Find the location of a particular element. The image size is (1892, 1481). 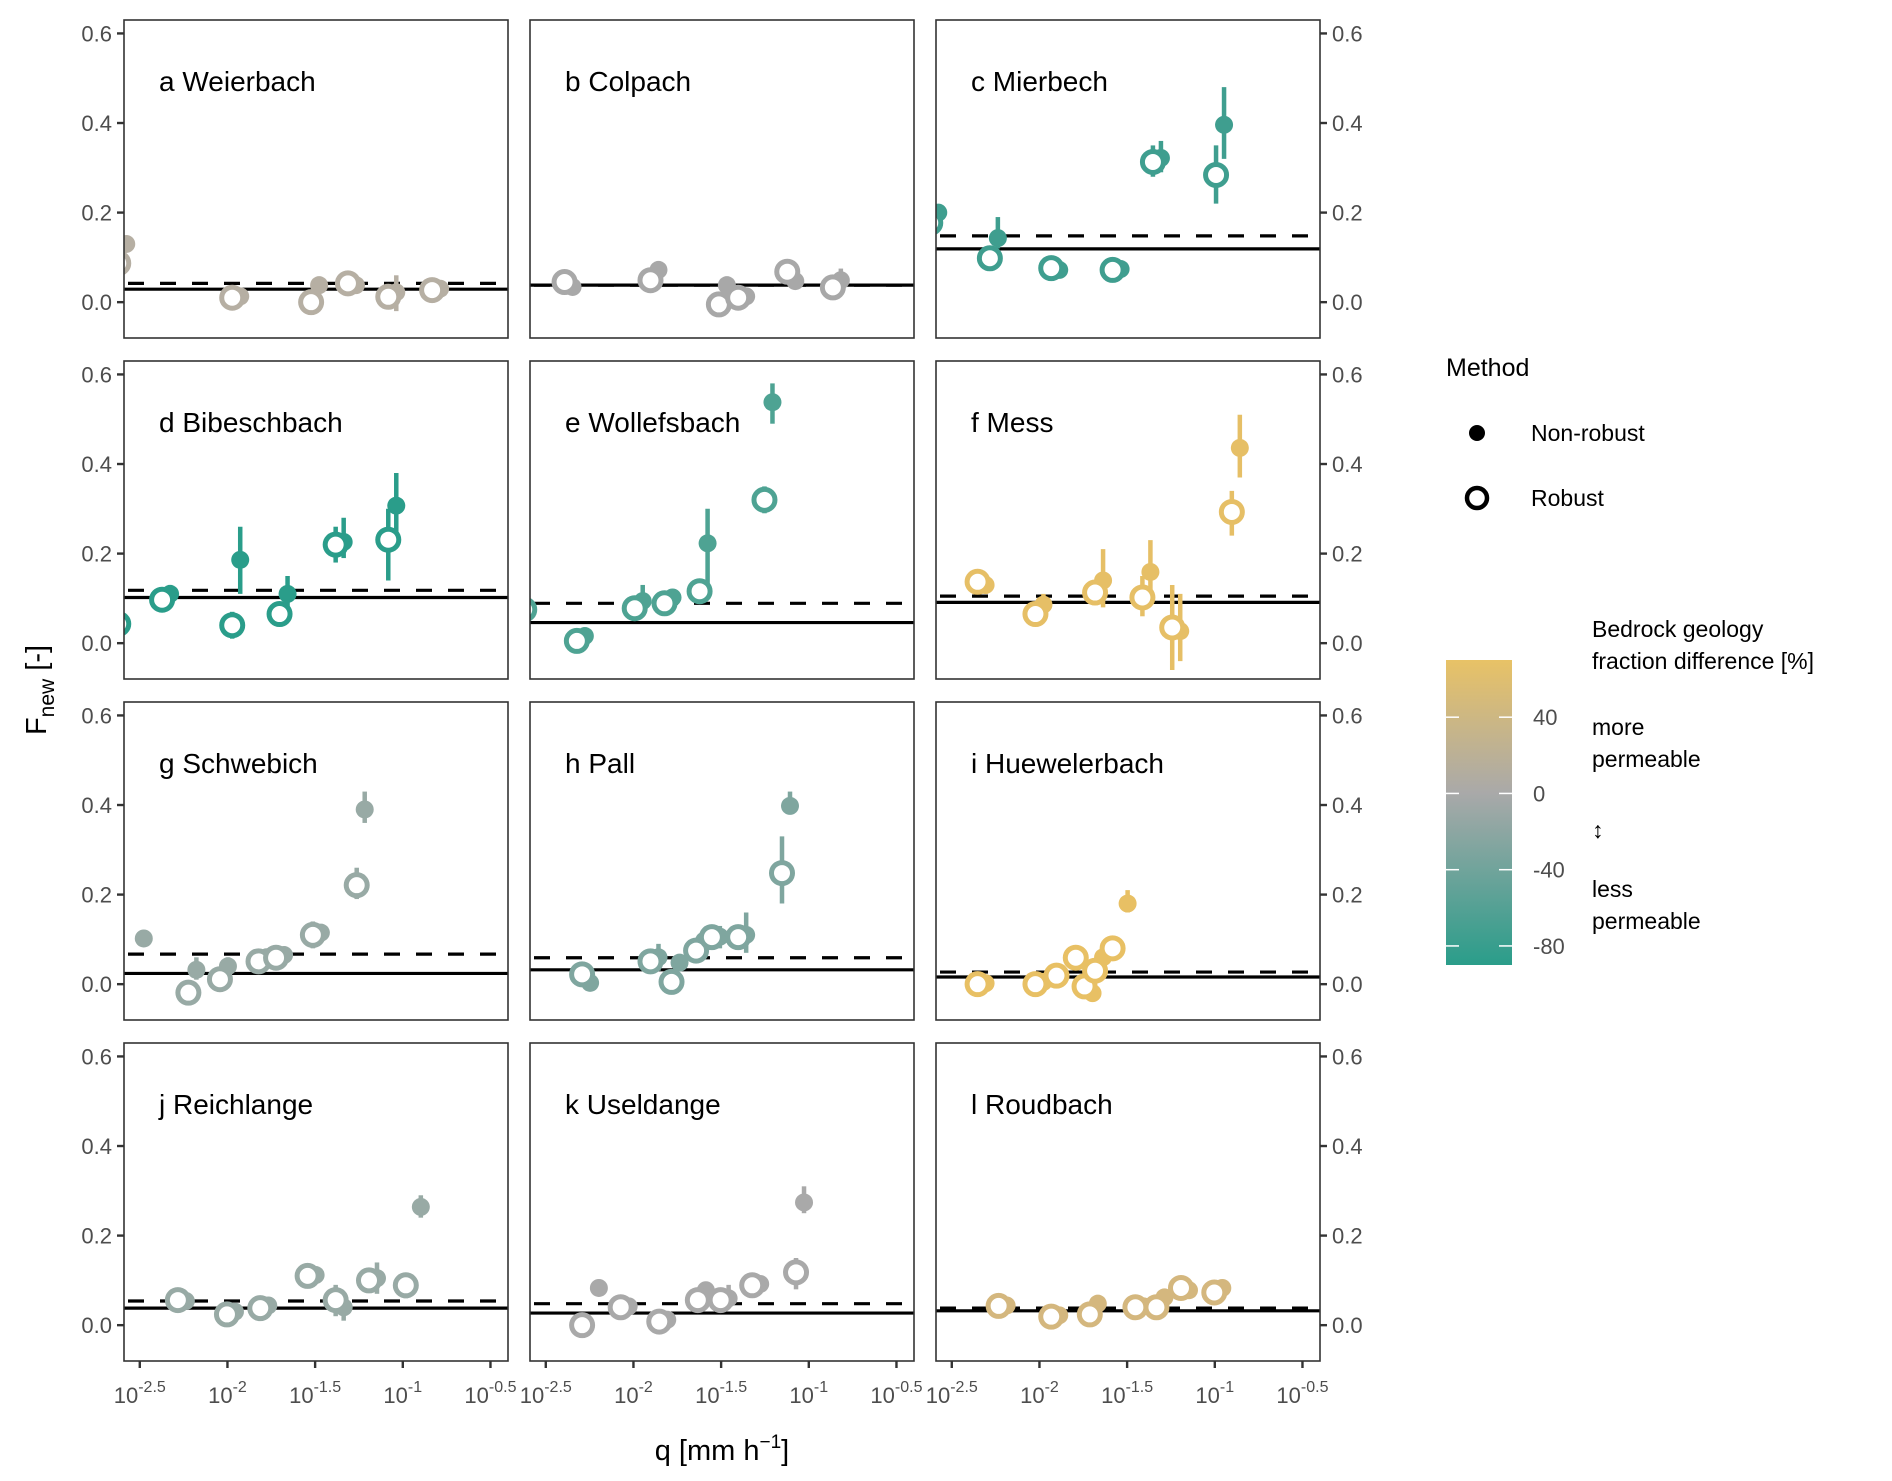

x-tick-label-exponent: -2.5 is located at coordinates (152, 1387).